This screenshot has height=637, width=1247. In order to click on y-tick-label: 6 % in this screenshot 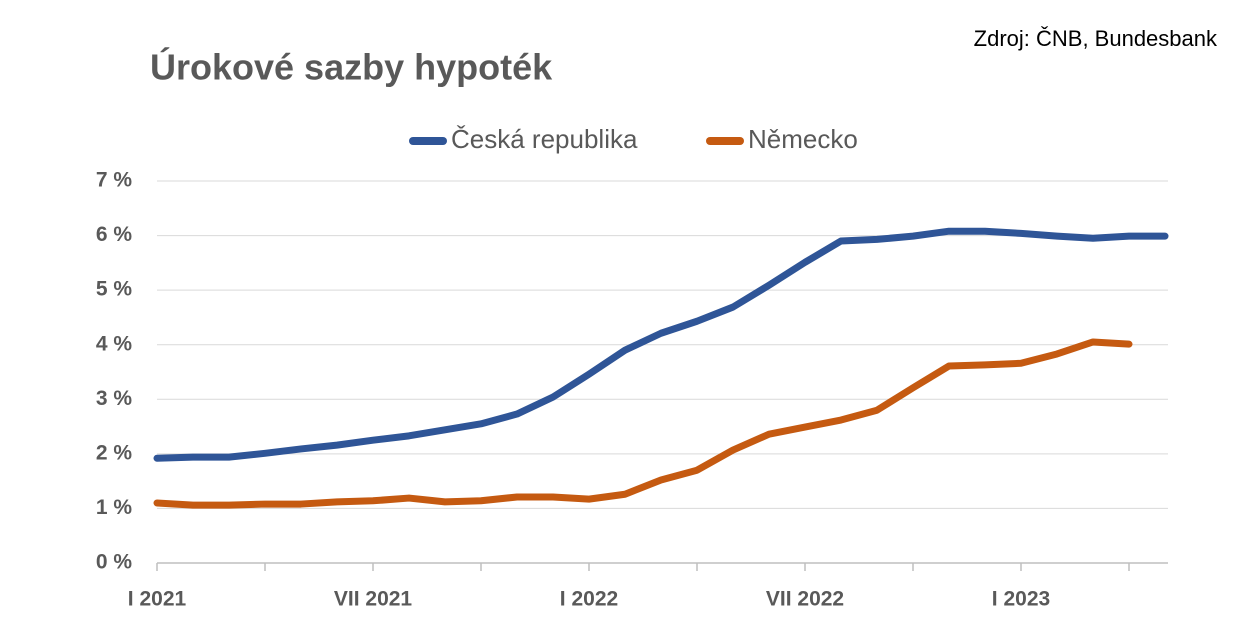, I will do `click(114, 234)`.